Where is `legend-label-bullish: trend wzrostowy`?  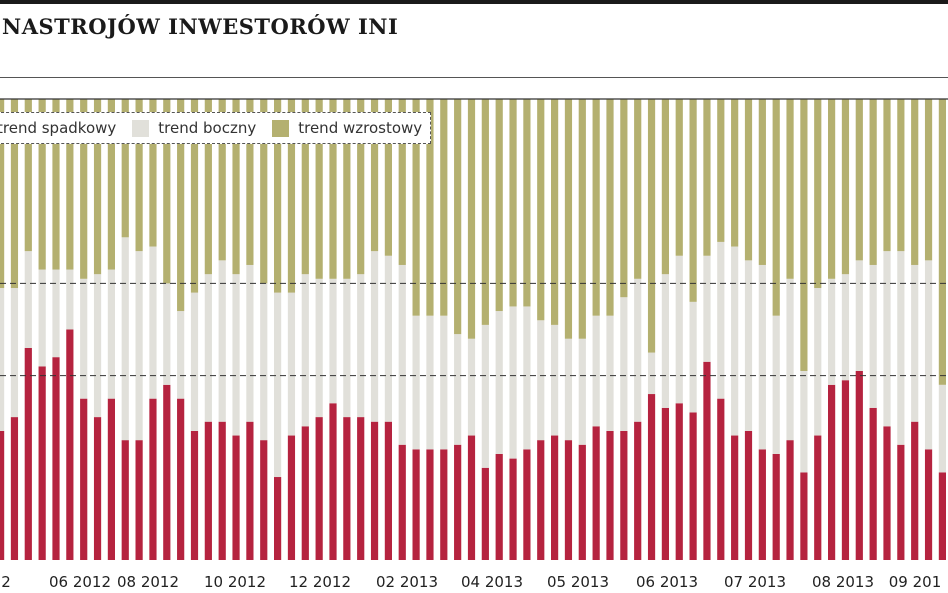 legend-label-bullish: trend wzrostowy is located at coordinates (360, 128).